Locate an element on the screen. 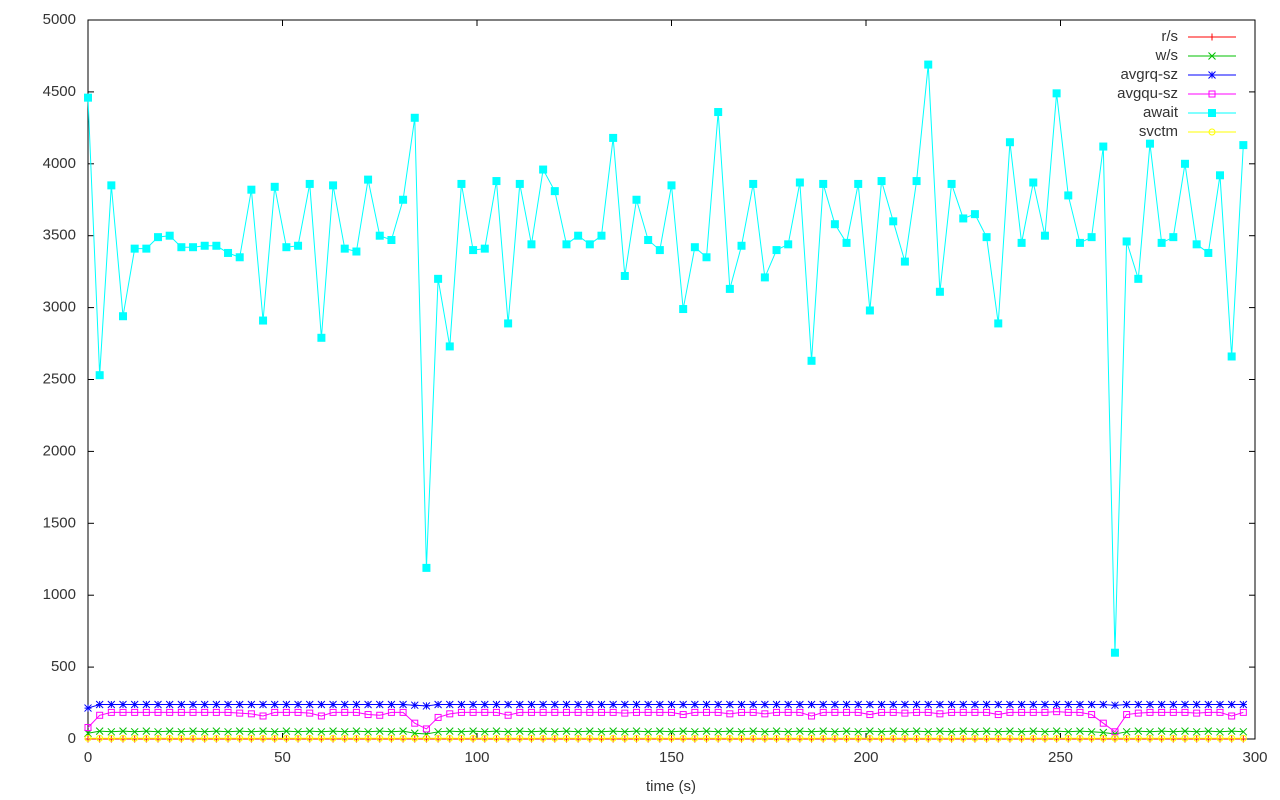  x-tick-label: 50 is located at coordinates (282, 757).